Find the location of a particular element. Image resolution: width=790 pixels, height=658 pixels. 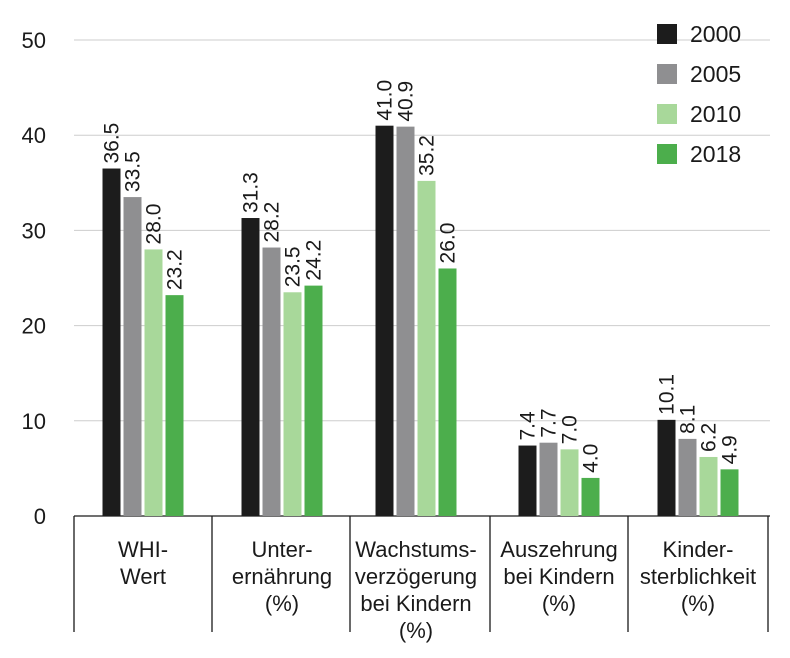

data-label: 4.0 is located at coordinates (591, 458).